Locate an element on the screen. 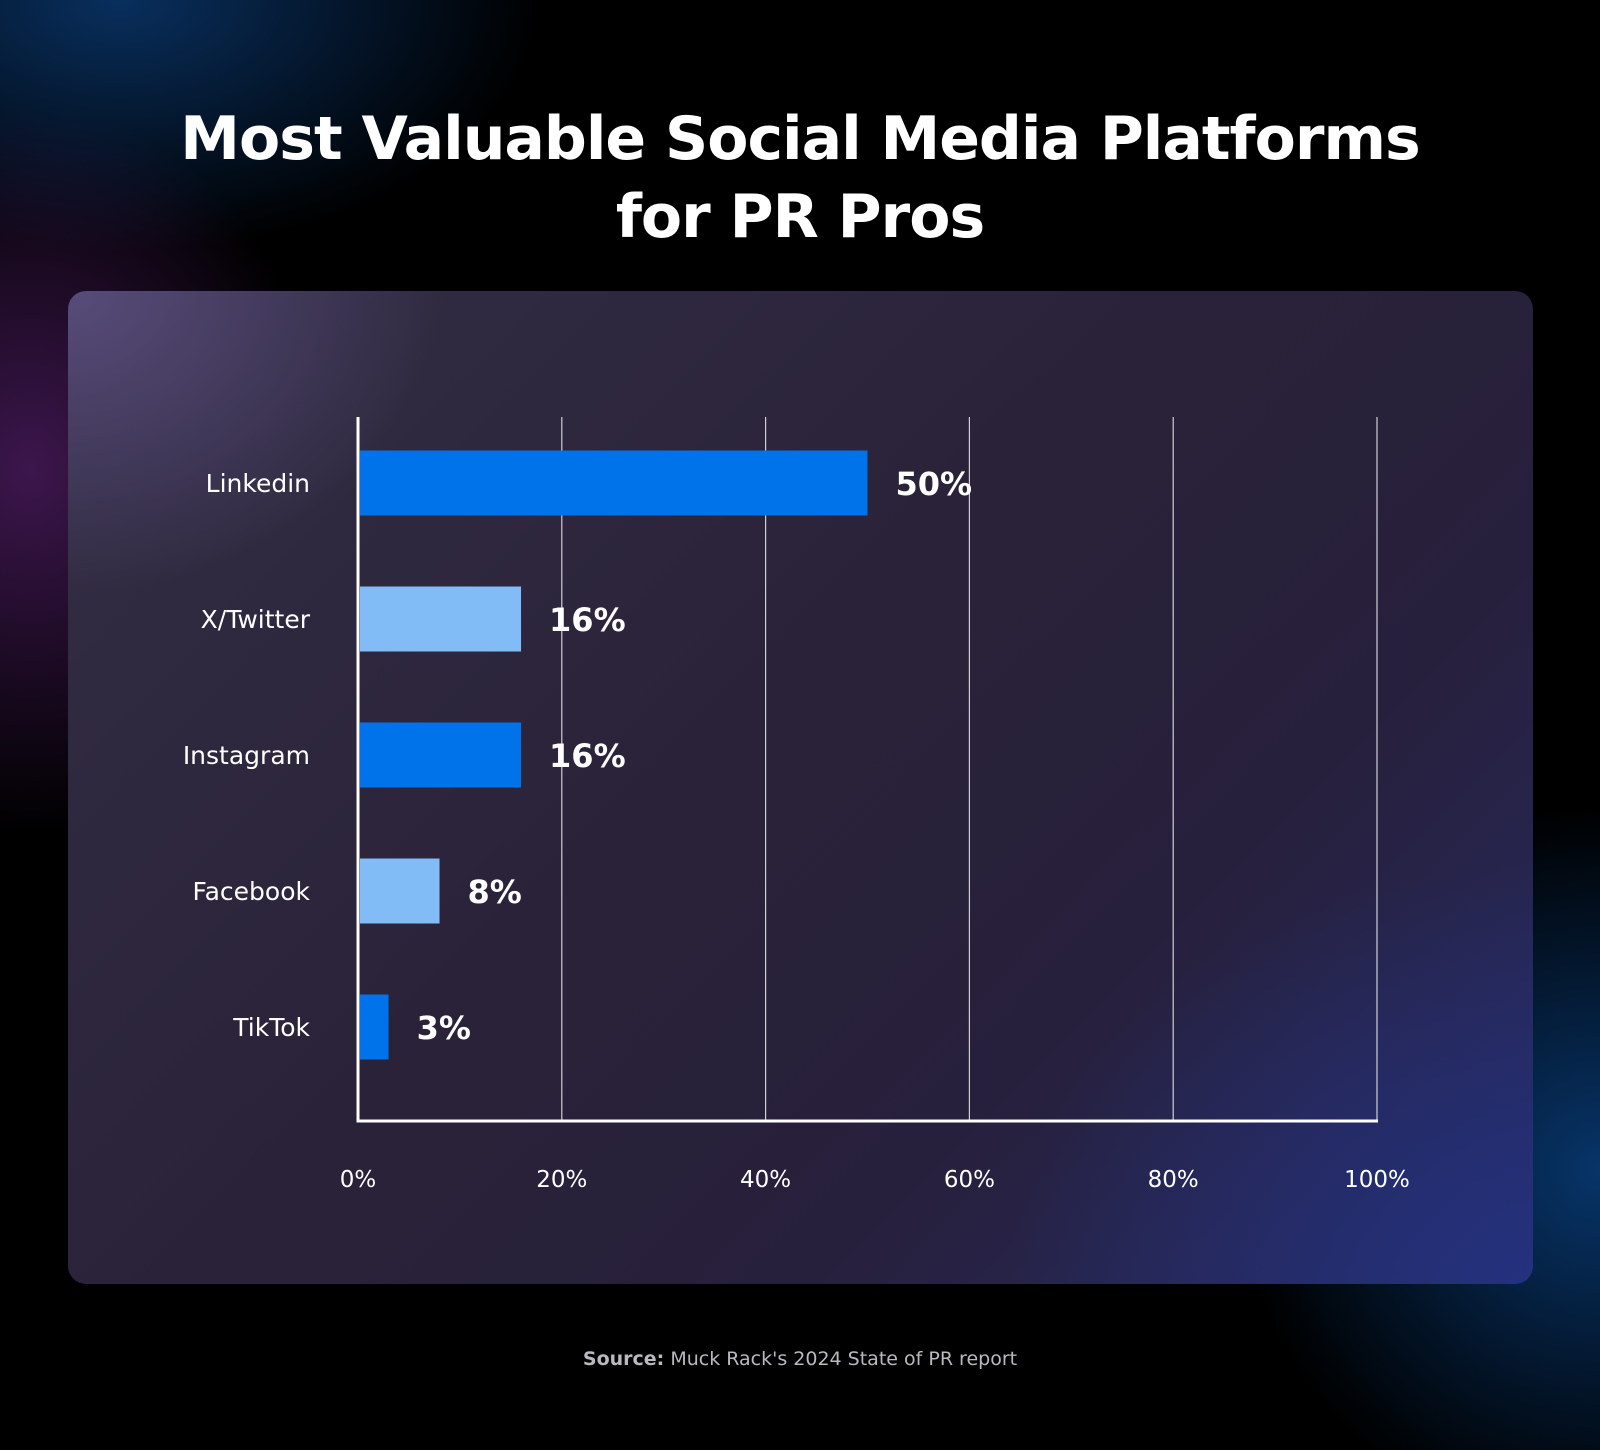 The height and width of the screenshot is (1450, 1600). x-tick-label: 100% is located at coordinates (1377, 1180).